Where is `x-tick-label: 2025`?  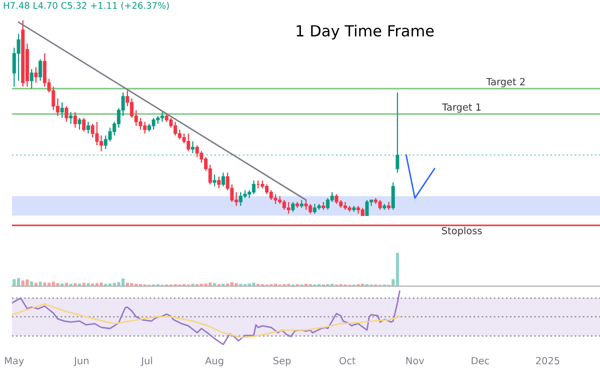 x-tick-label: 2025 is located at coordinates (548, 360).